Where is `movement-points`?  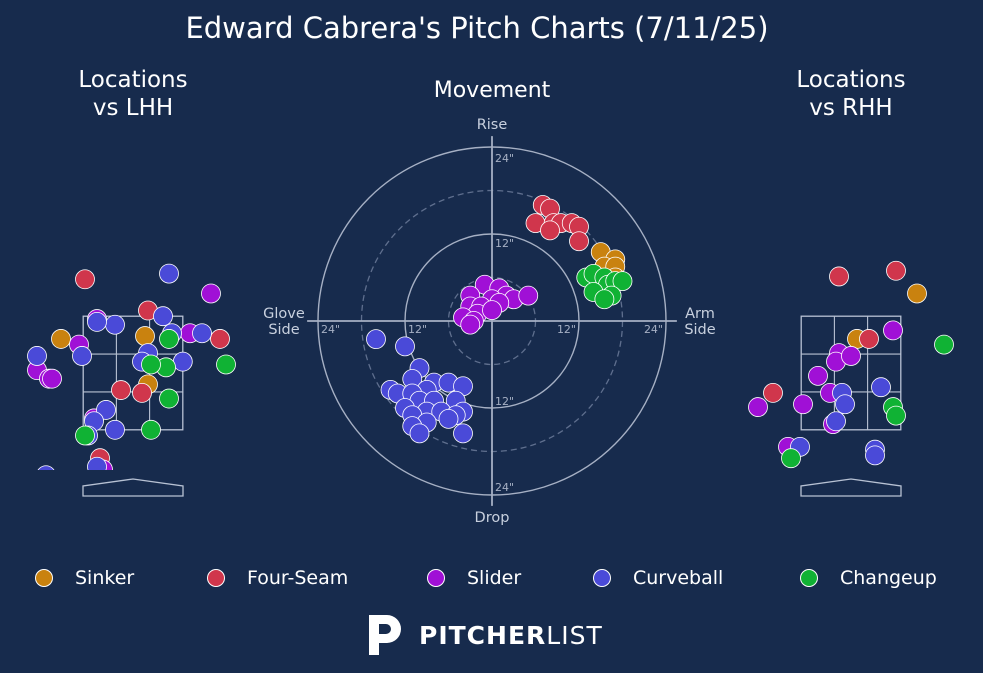 movement-points is located at coordinates (499, 319).